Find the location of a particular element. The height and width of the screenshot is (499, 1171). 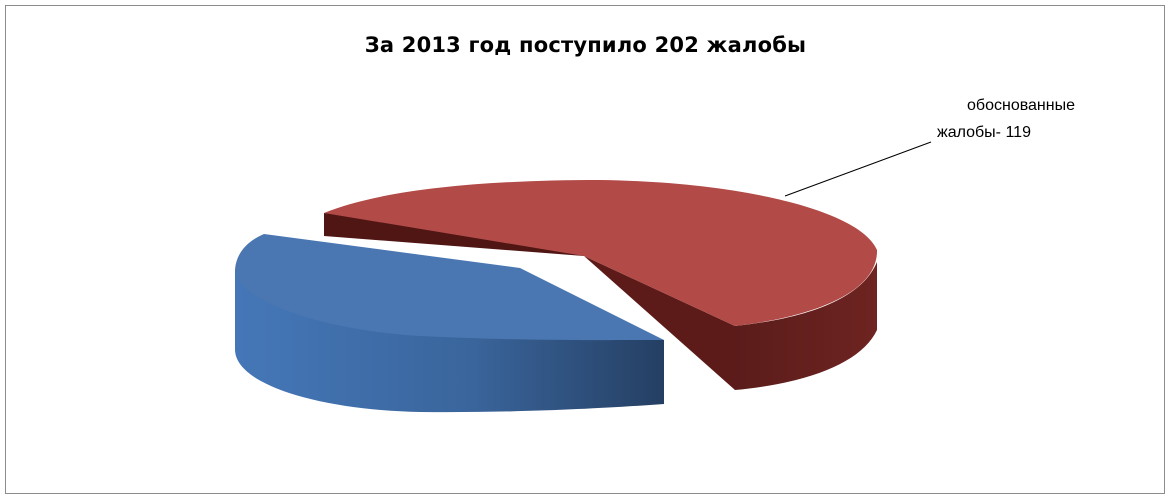

slice-data-label: обоснованные жалобы- 119 is located at coordinates (990, 119).